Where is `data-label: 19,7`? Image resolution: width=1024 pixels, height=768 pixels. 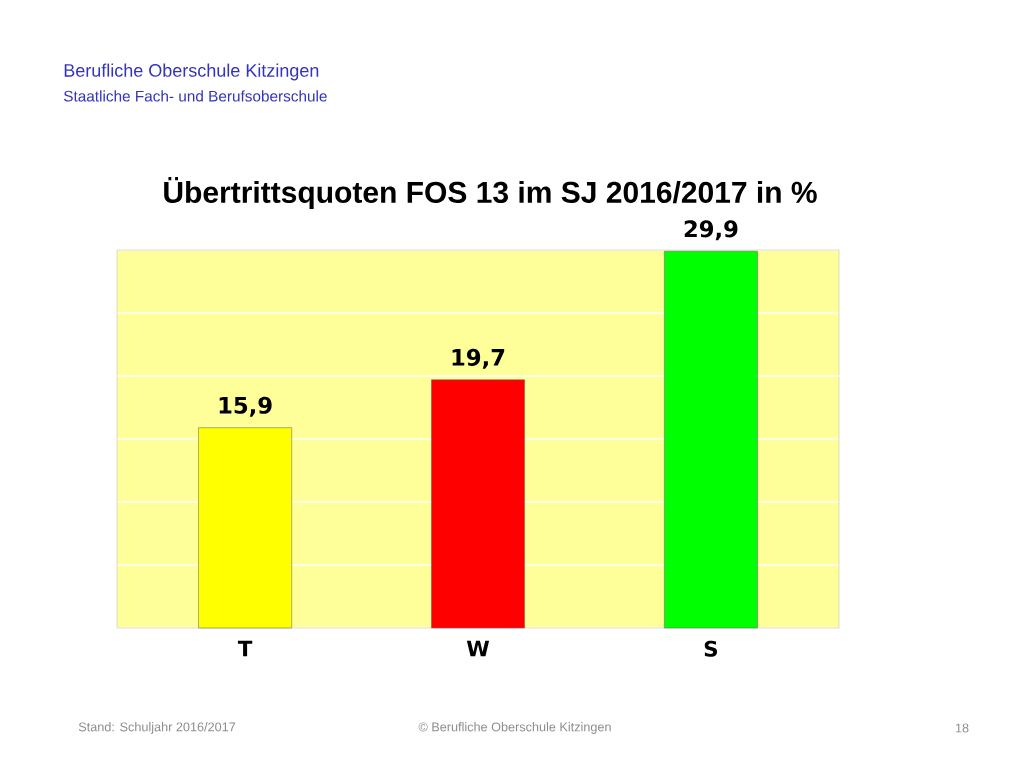
data-label: 19,7 is located at coordinates (478, 358).